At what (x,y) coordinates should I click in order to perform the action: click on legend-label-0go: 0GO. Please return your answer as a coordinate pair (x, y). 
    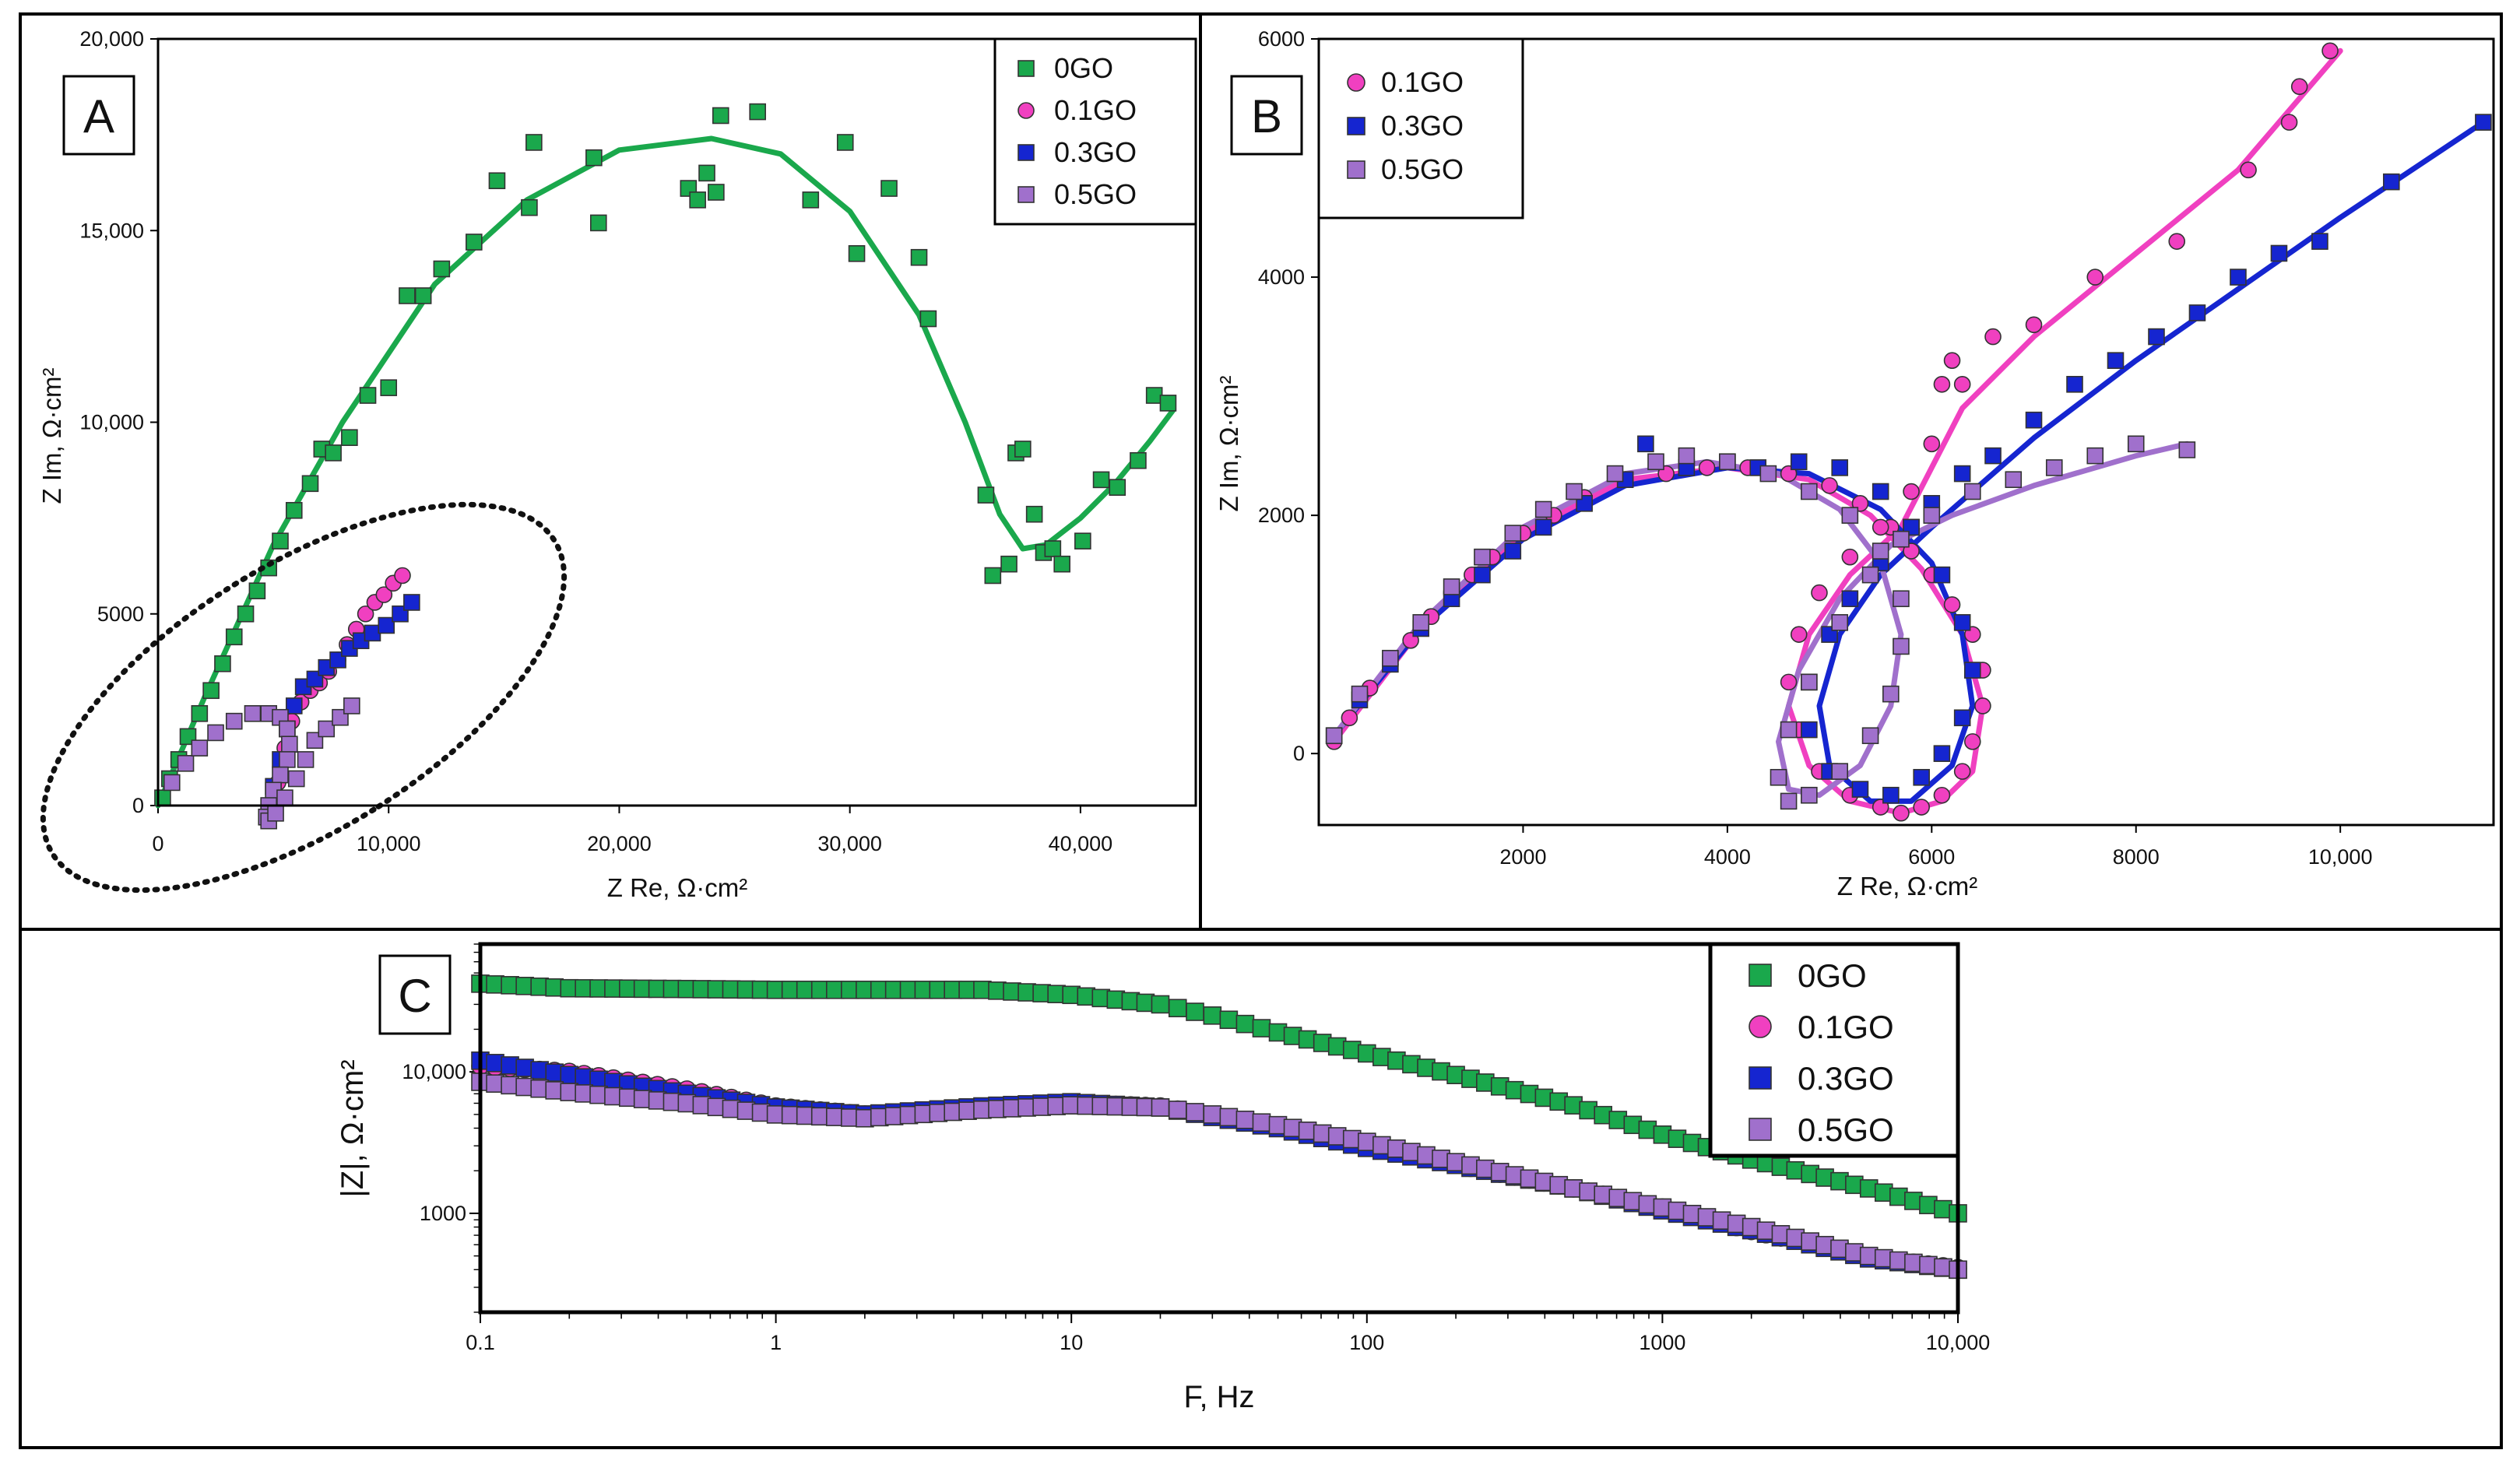
    Looking at the image, I should click on (1083, 68).